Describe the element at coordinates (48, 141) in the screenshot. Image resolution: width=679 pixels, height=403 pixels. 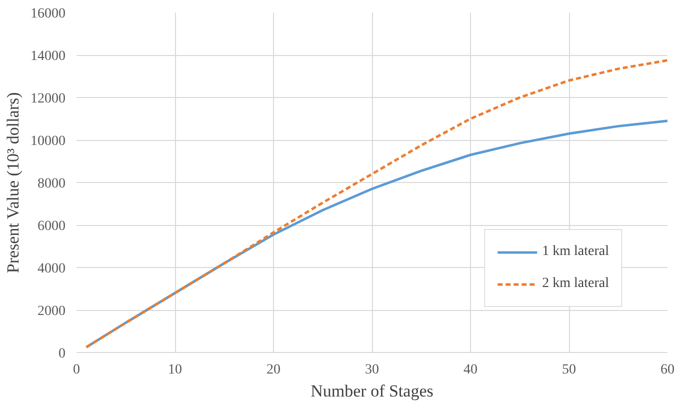
I see `y-tick-label: 10000` at that location.